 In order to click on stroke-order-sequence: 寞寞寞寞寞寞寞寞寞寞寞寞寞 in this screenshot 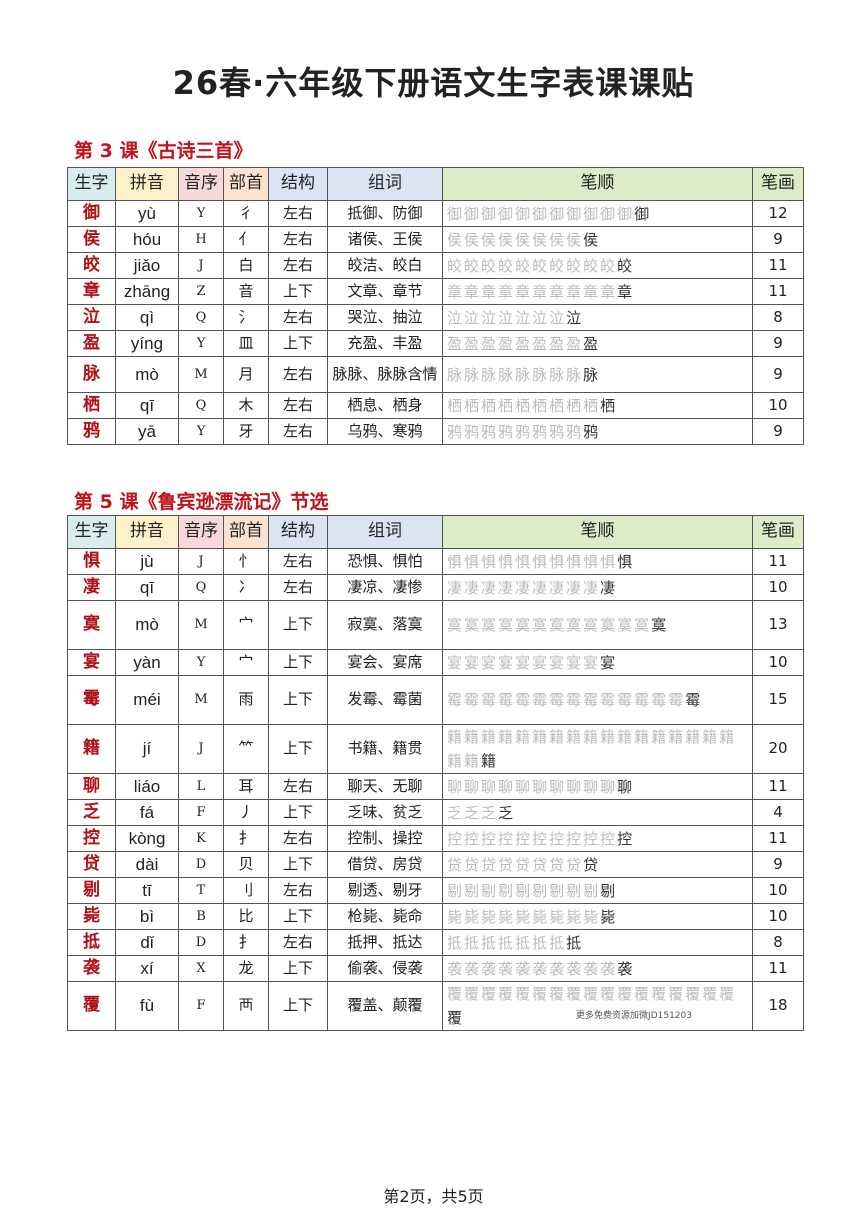, I will do `click(597, 625)`.